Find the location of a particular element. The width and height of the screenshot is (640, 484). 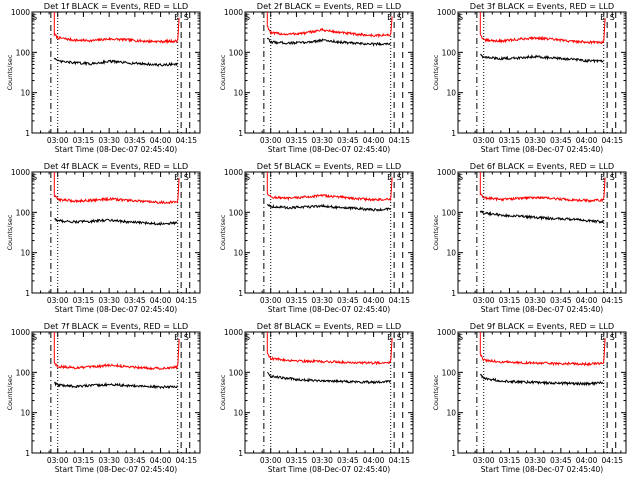

panel-title: Det 4f BLACK = Events, RED = LLD is located at coordinates (116, 166).